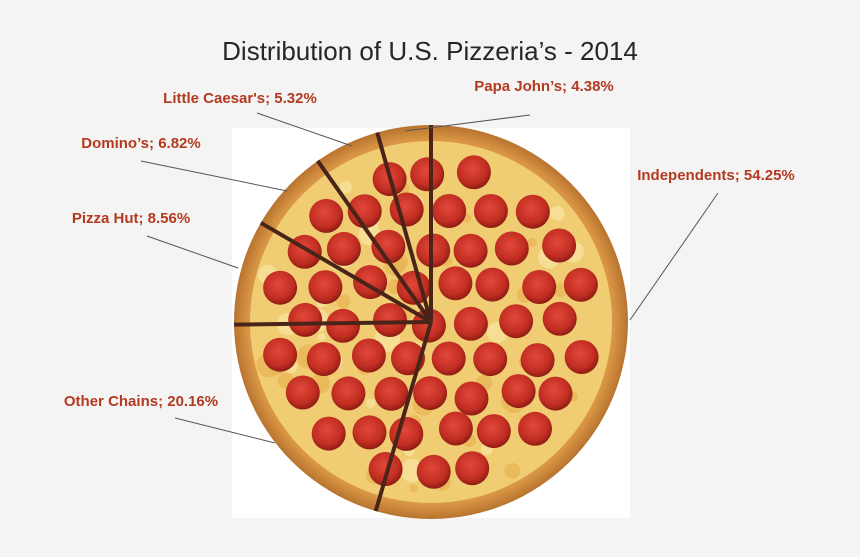  Describe the element at coordinates (716, 175) in the screenshot. I see `slice-label: Independents; 54.25%` at that location.